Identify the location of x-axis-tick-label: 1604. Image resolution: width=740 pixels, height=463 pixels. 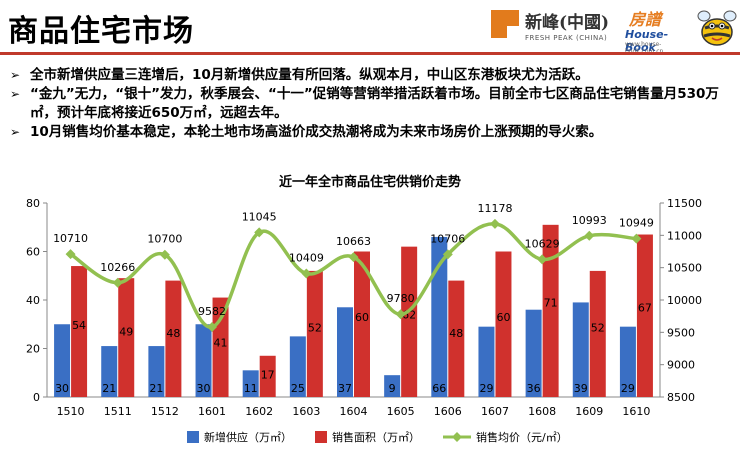
(354, 411).